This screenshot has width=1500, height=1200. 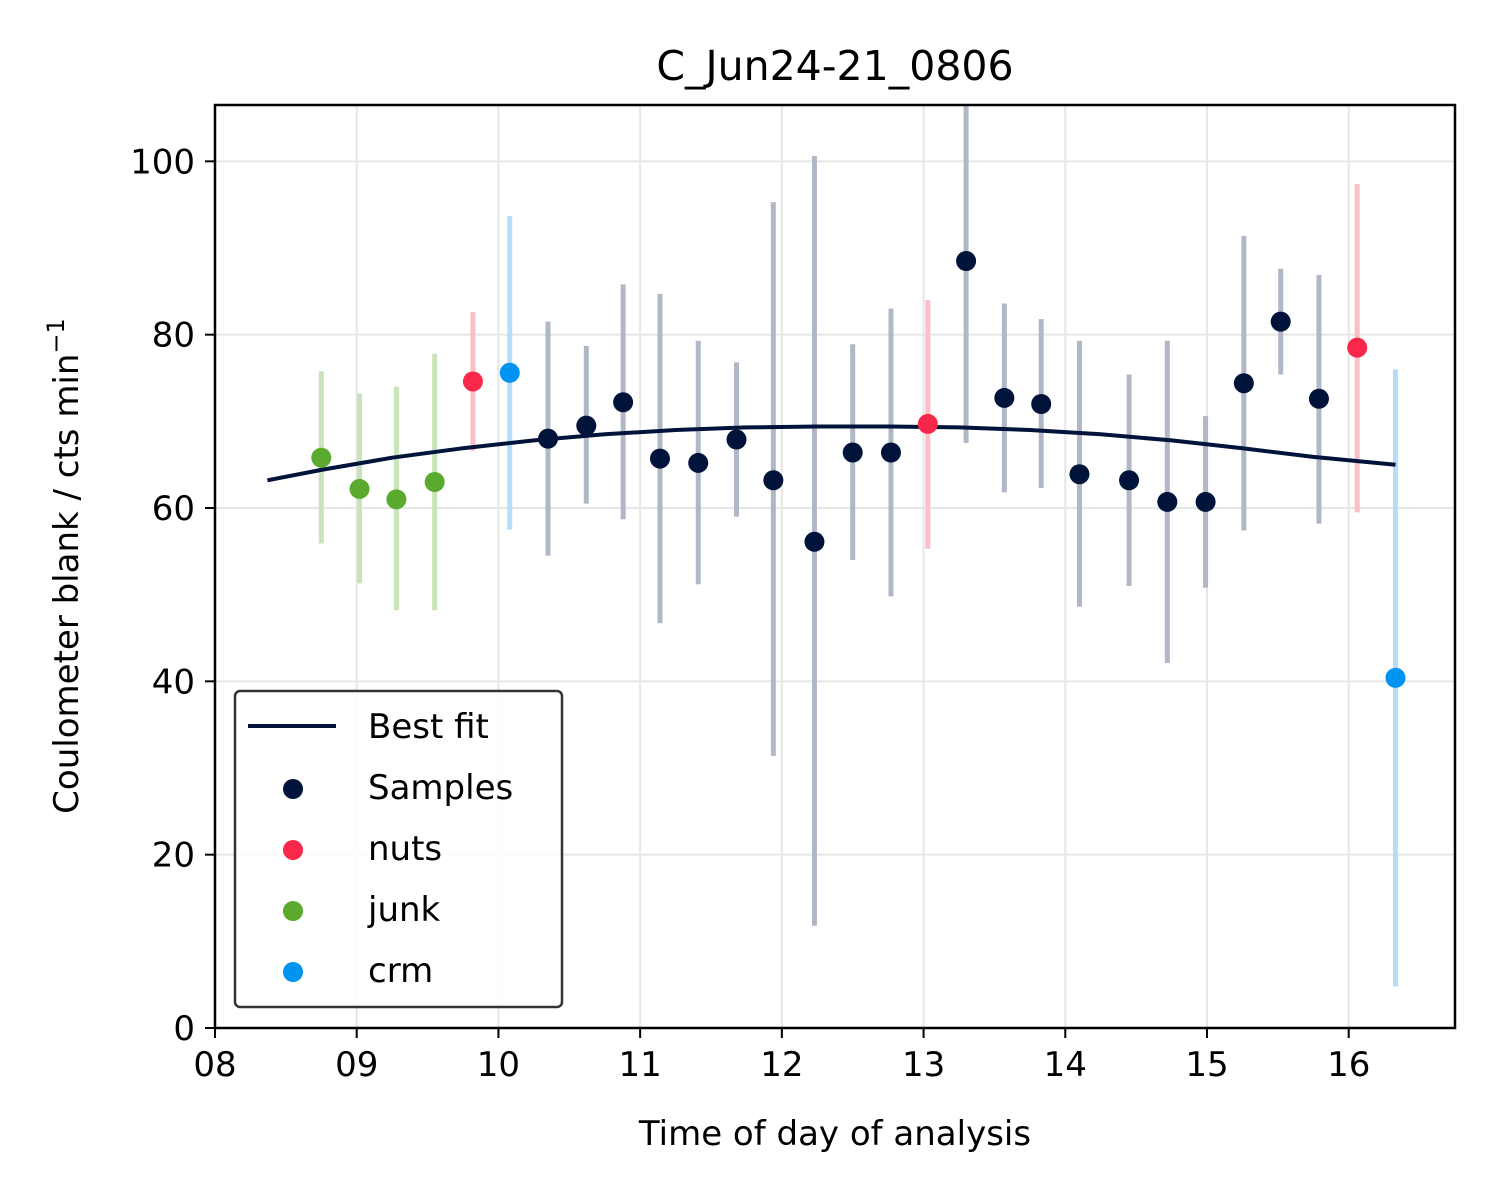 I want to click on x-tick-label: 11, so click(x=640, y=1065).